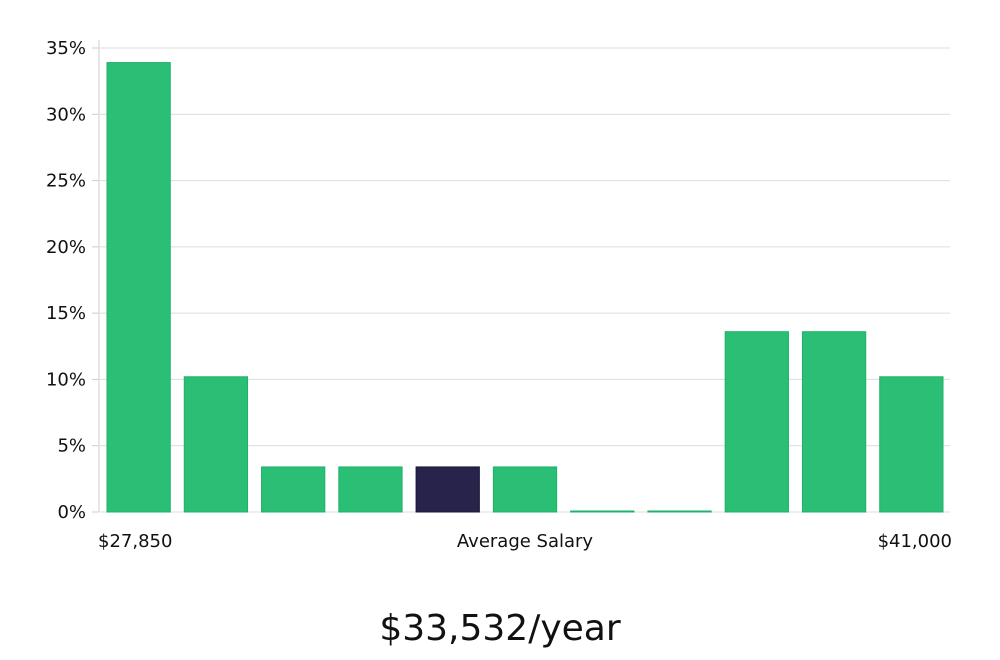  I want to click on bar-highlight, so click(447, 489).